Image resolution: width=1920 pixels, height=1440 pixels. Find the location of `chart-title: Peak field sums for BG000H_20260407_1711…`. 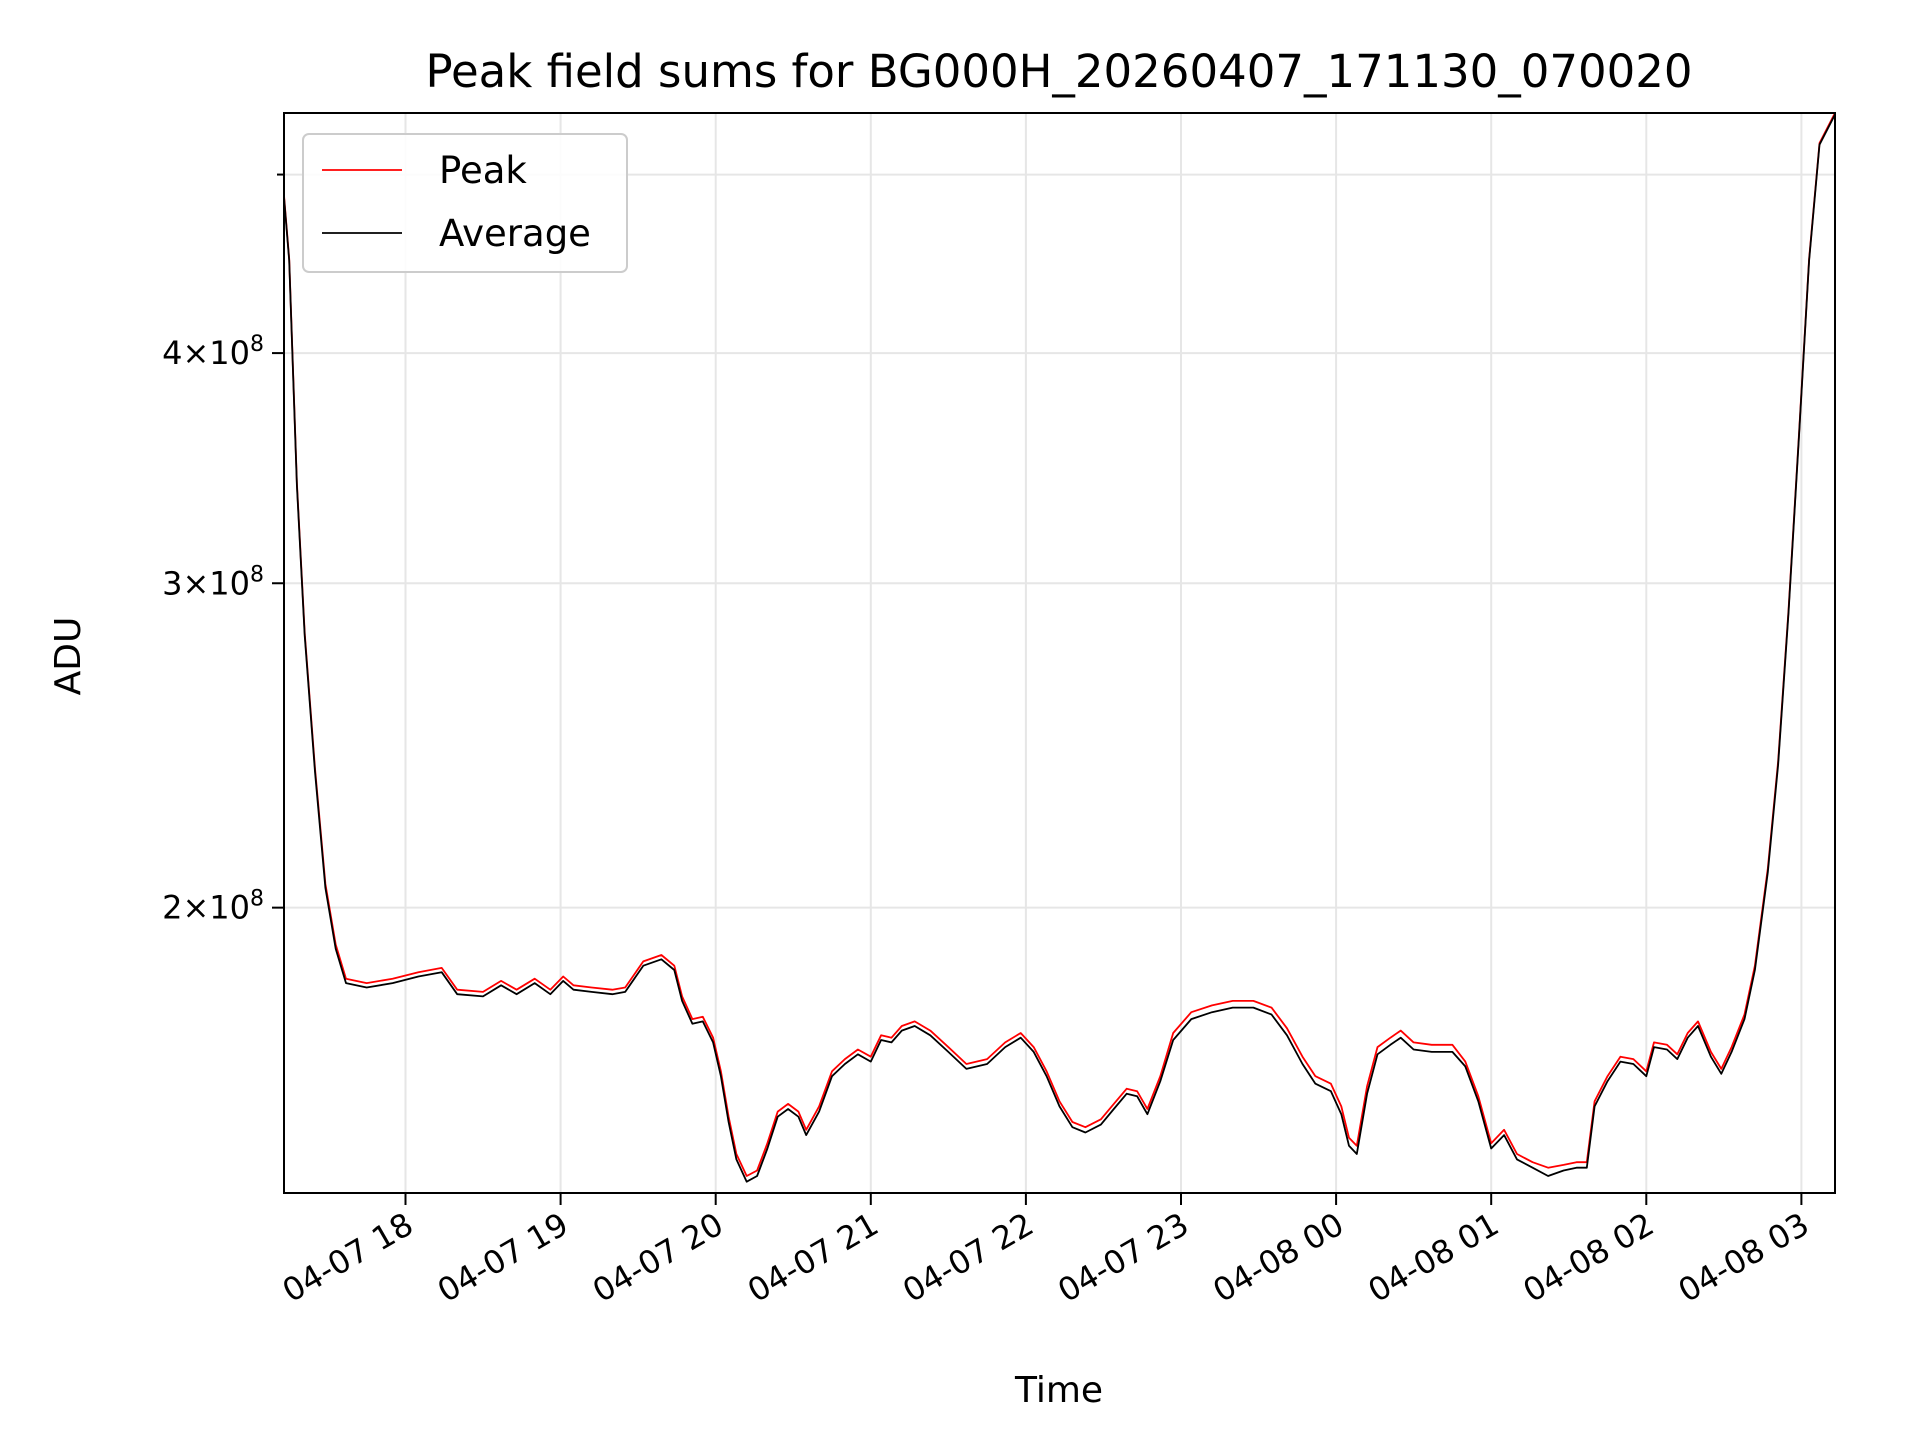

chart-title: Peak field sums for BG000H_20260407_1711… is located at coordinates (1058, 71).